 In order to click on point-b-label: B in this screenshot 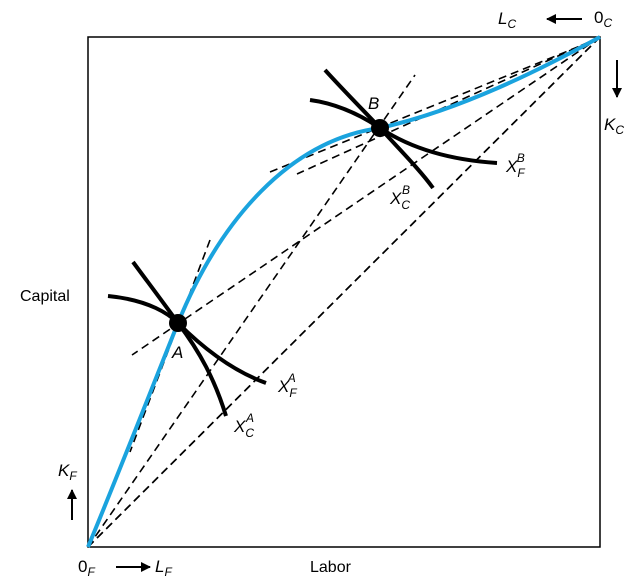, I will do `click(373, 103)`.